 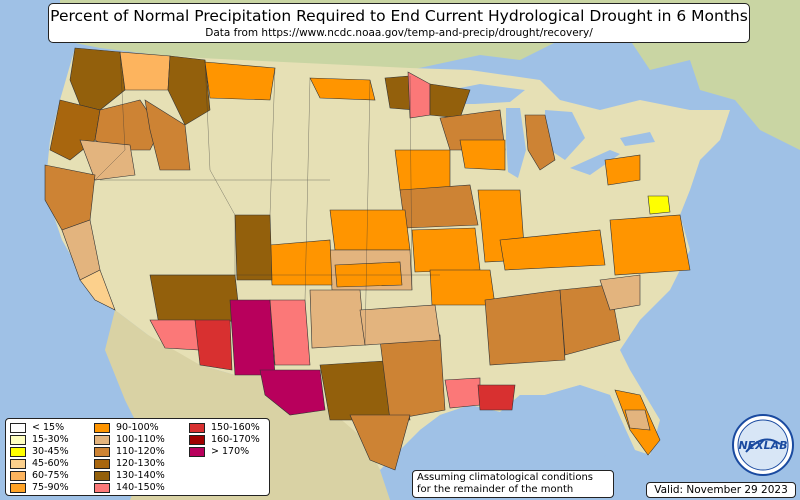 What do you see at coordinates (301, 262) in the screenshot?
I see `region-co-east` at bounding box center [301, 262].